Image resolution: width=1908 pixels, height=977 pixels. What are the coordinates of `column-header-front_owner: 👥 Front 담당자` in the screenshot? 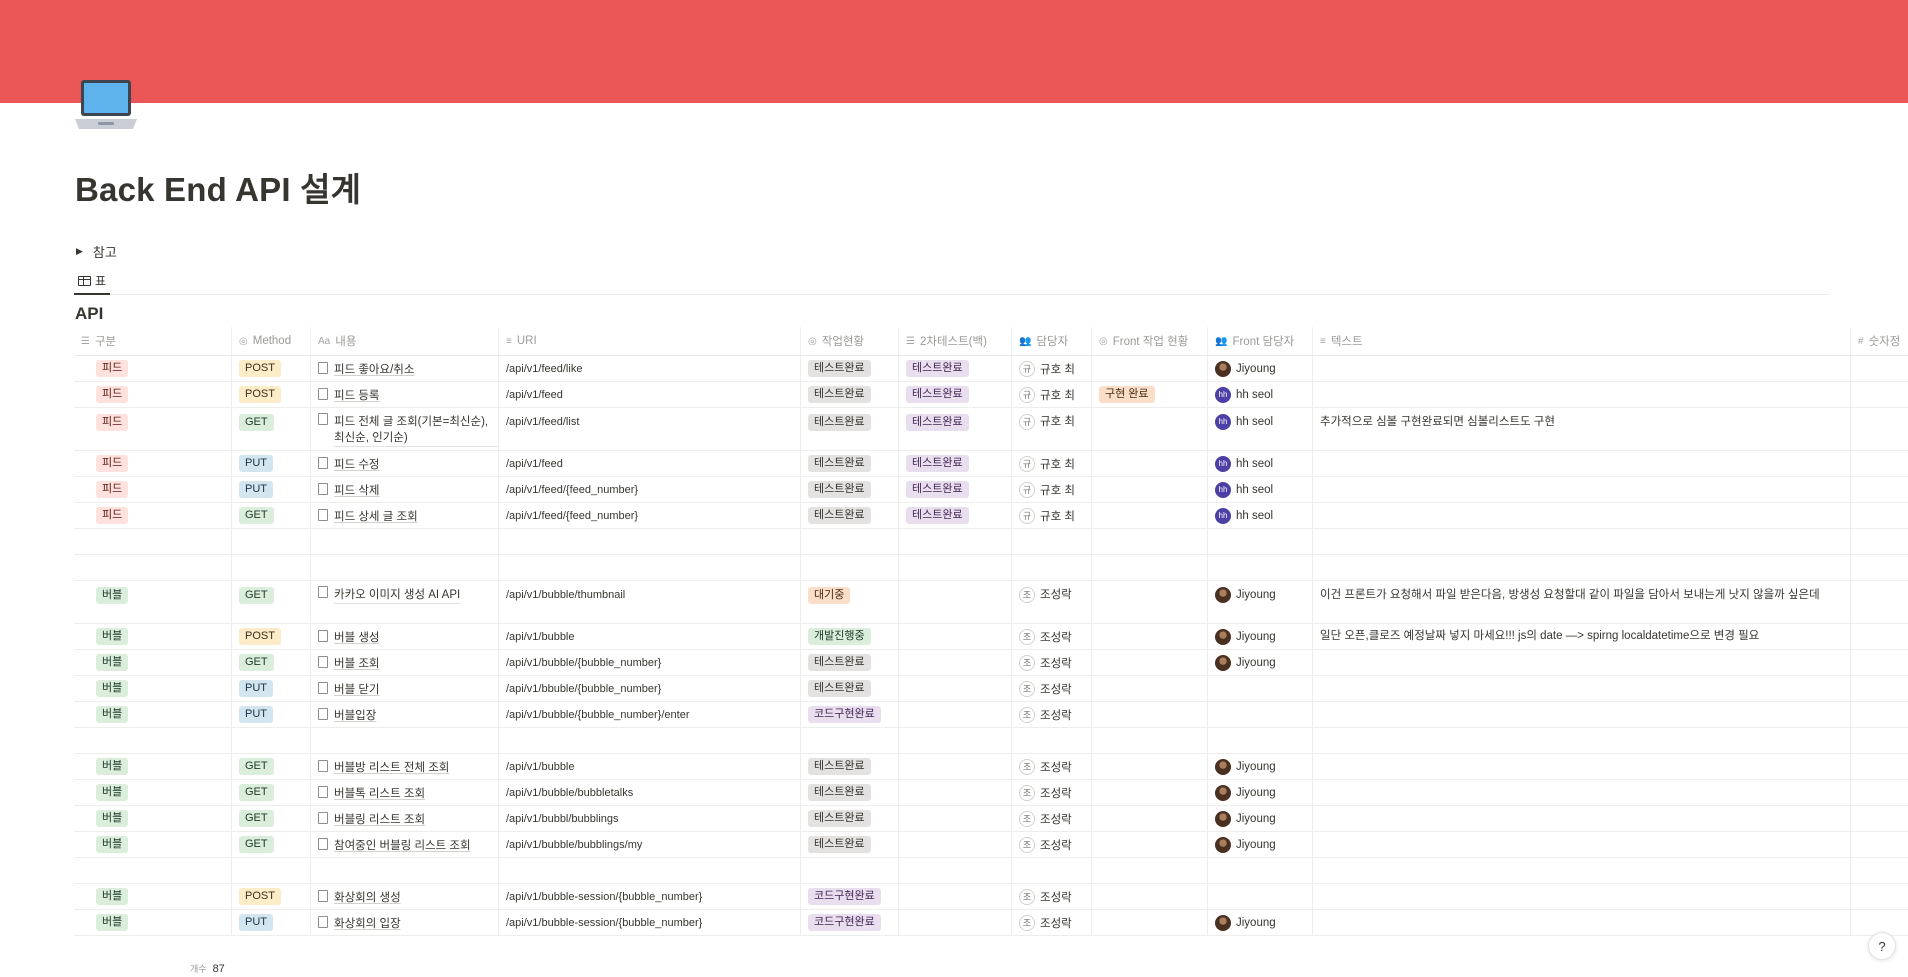 It's located at (1260, 341).